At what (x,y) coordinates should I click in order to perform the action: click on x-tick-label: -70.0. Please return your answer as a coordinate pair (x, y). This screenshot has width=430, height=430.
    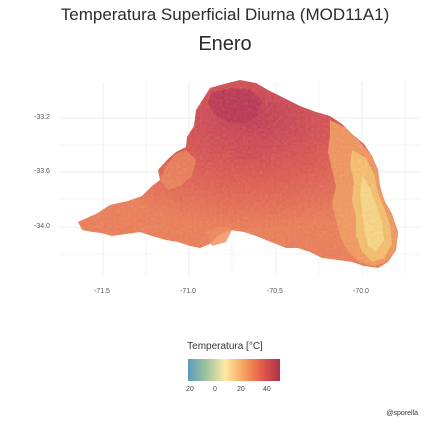
    Looking at the image, I should click on (361, 291).